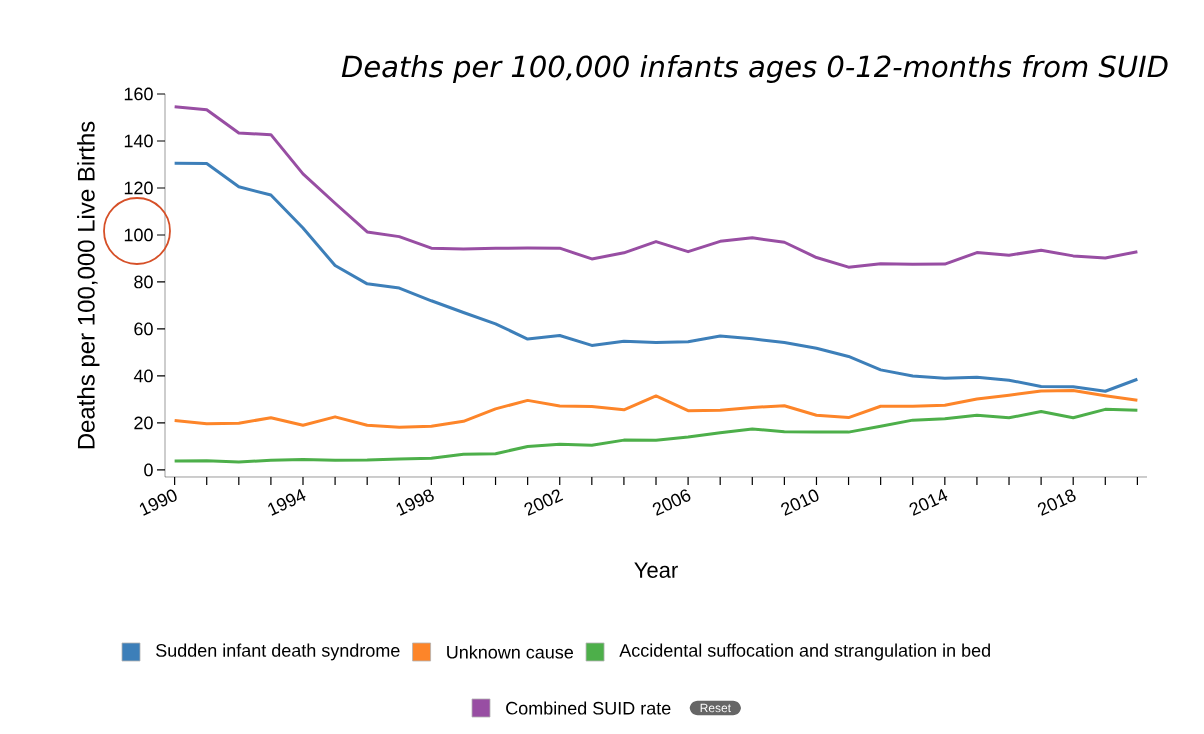 The width and height of the screenshot is (1204, 734). Describe the element at coordinates (143, 329) in the screenshot. I see `y-tick-label: 60` at that location.